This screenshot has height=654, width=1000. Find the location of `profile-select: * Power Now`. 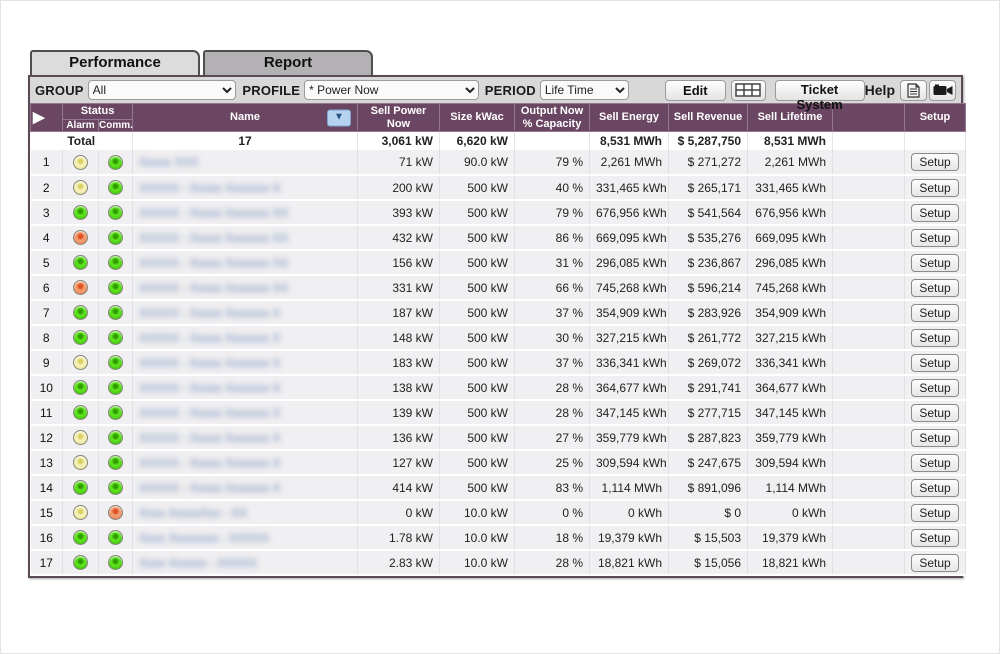

profile-select: * Power Now is located at coordinates (391, 90).